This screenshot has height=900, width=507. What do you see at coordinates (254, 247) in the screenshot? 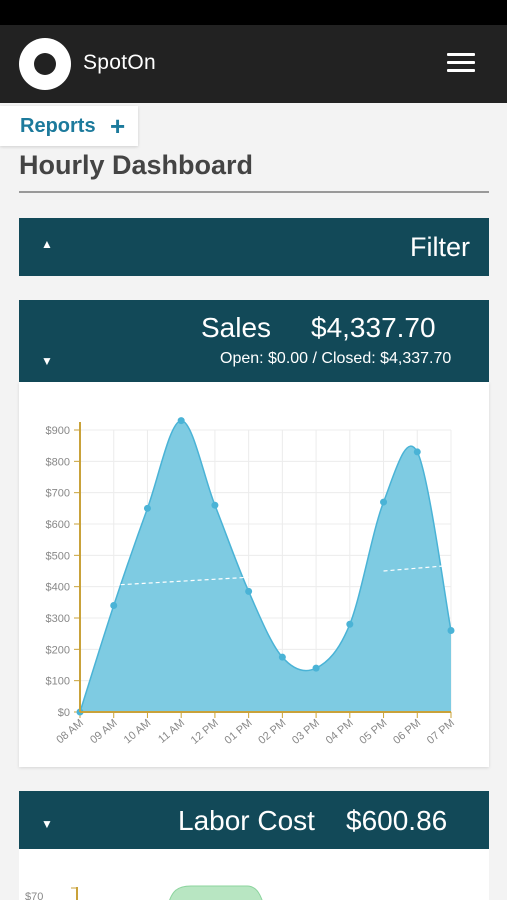
I see `filter-toggle: ▲ Filter` at bounding box center [254, 247].